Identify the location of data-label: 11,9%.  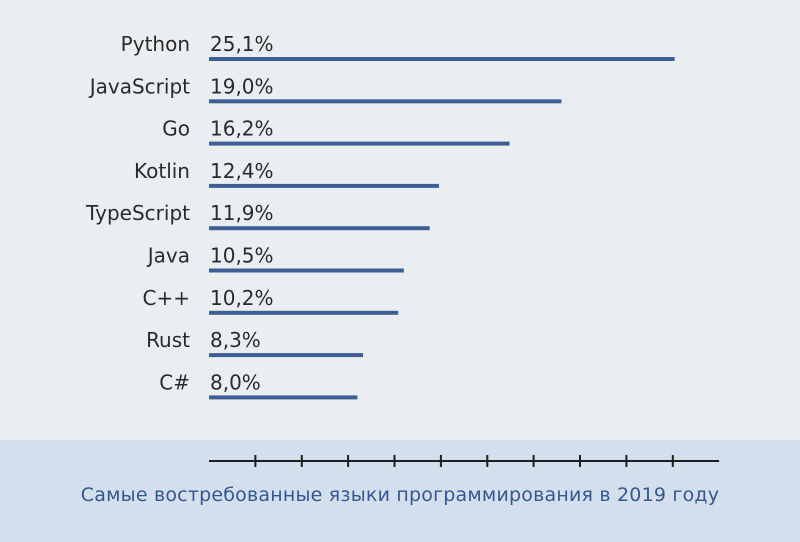
(242, 213).